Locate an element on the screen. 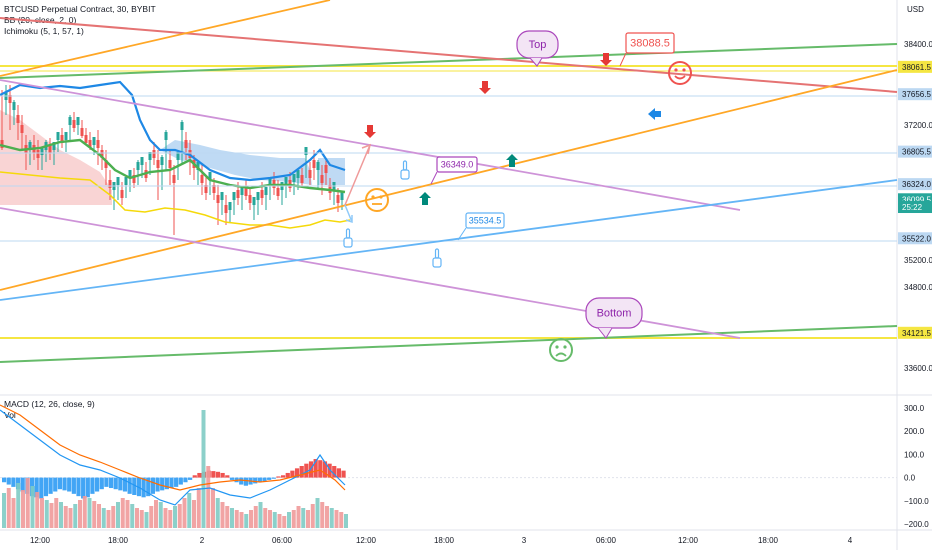 Image resolution: width=932 pixels, height=550 pixels. price-tag-label: 37656.5 is located at coordinates (916, 94).